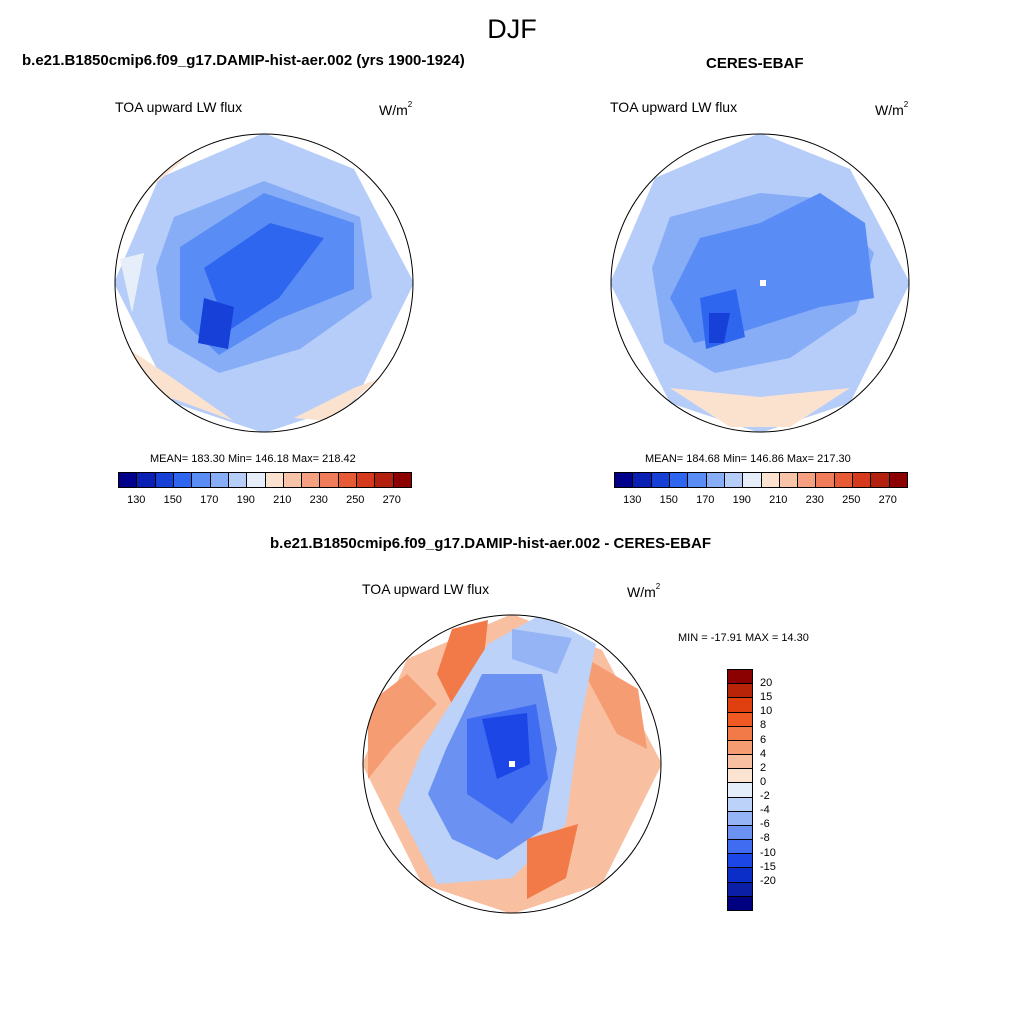 The width and height of the screenshot is (1024, 1024). I want to click on diff-colorbar-tick-label: -8, so click(765, 838).